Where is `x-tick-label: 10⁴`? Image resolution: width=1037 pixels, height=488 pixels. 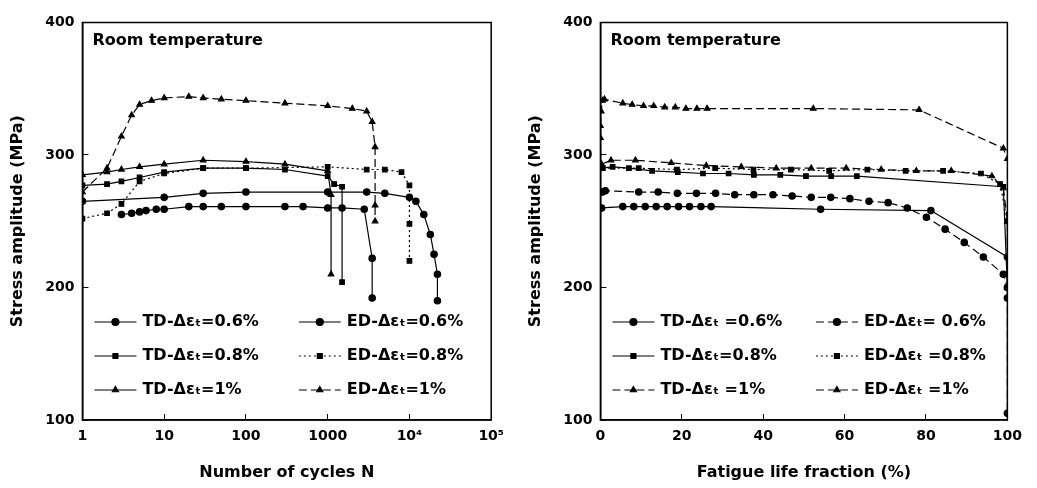
x-tick-label: 10⁴ is located at coordinates (409, 435).